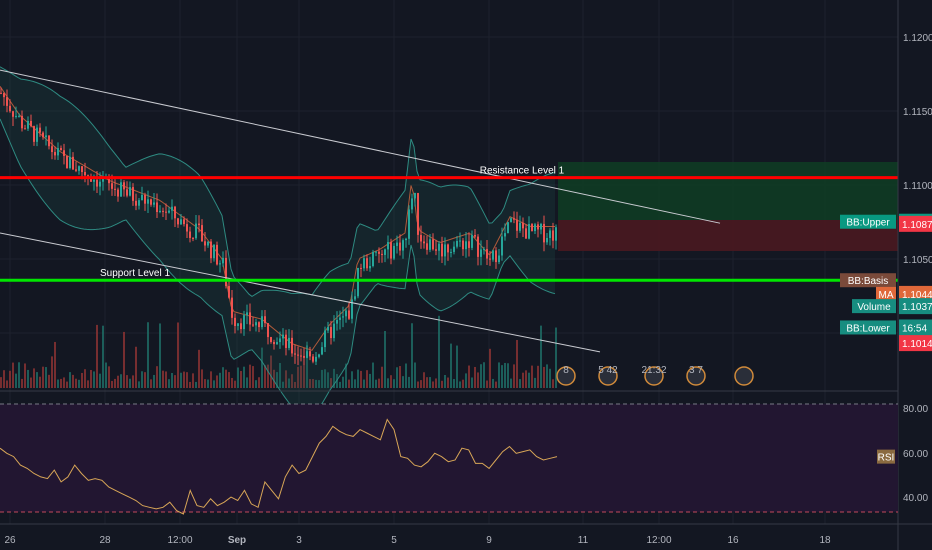  What do you see at coordinates (868, 223) in the screenshot?
I see `indicator-label: BB:Upper` at bounding box center [868, 223].